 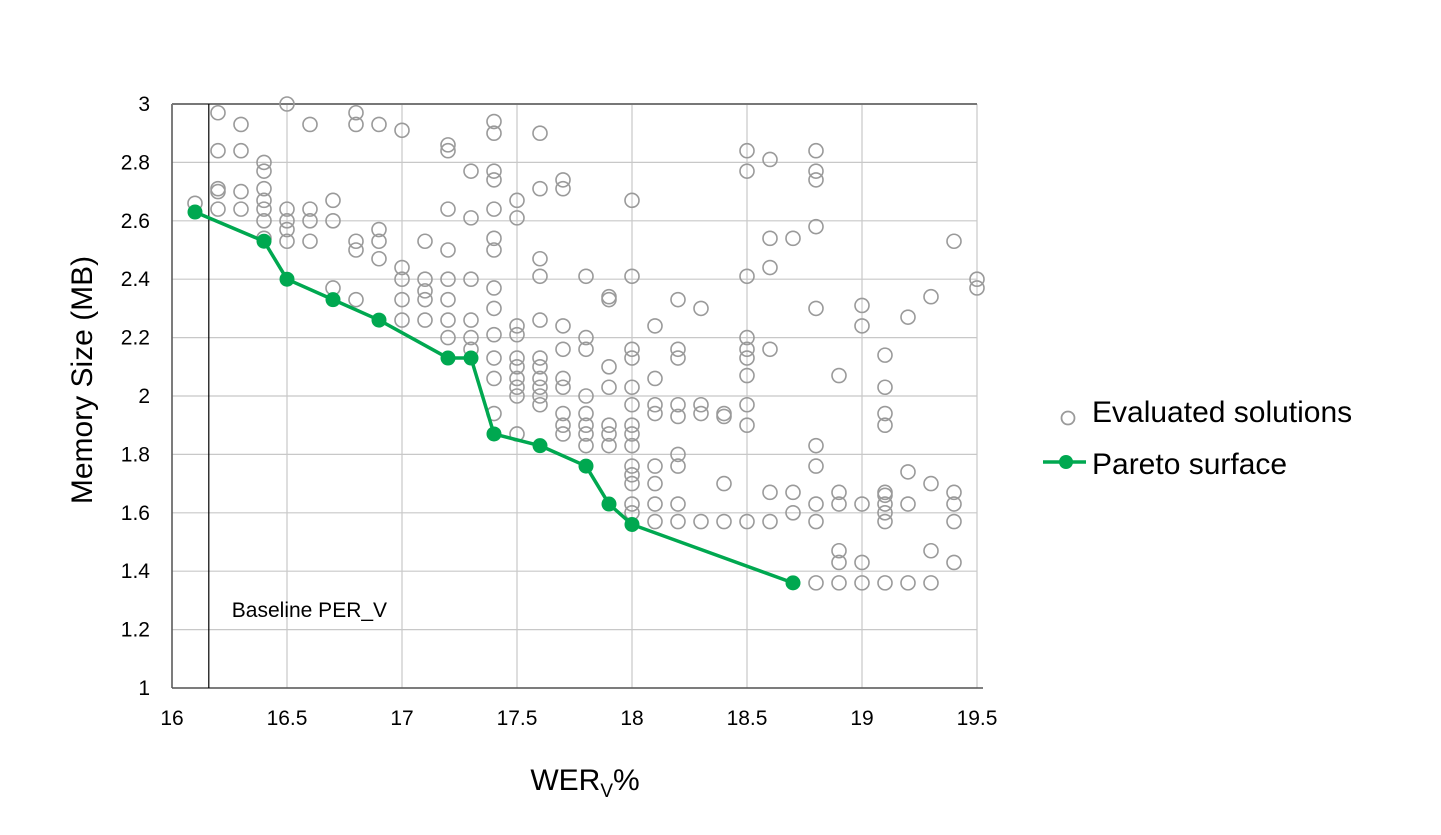 What do you see at coordinates (565, 780) in the screenshot?
I see `x-axis-title-main: WER` at bounding box center [565, 780].